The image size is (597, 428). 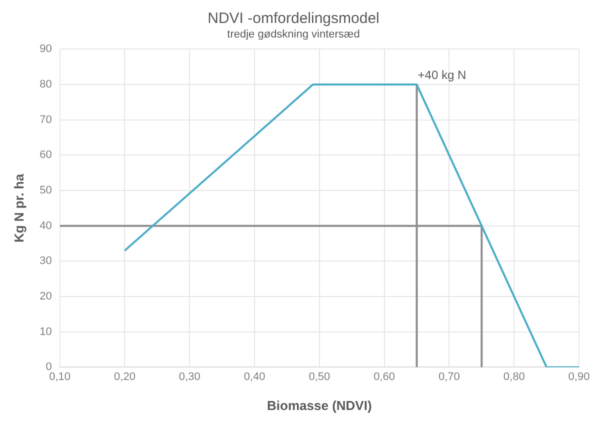 What do you see at coordinates (46, 190) in the screenshot?
I see `y-tick-label: 50` at bounding box center [46, 190].